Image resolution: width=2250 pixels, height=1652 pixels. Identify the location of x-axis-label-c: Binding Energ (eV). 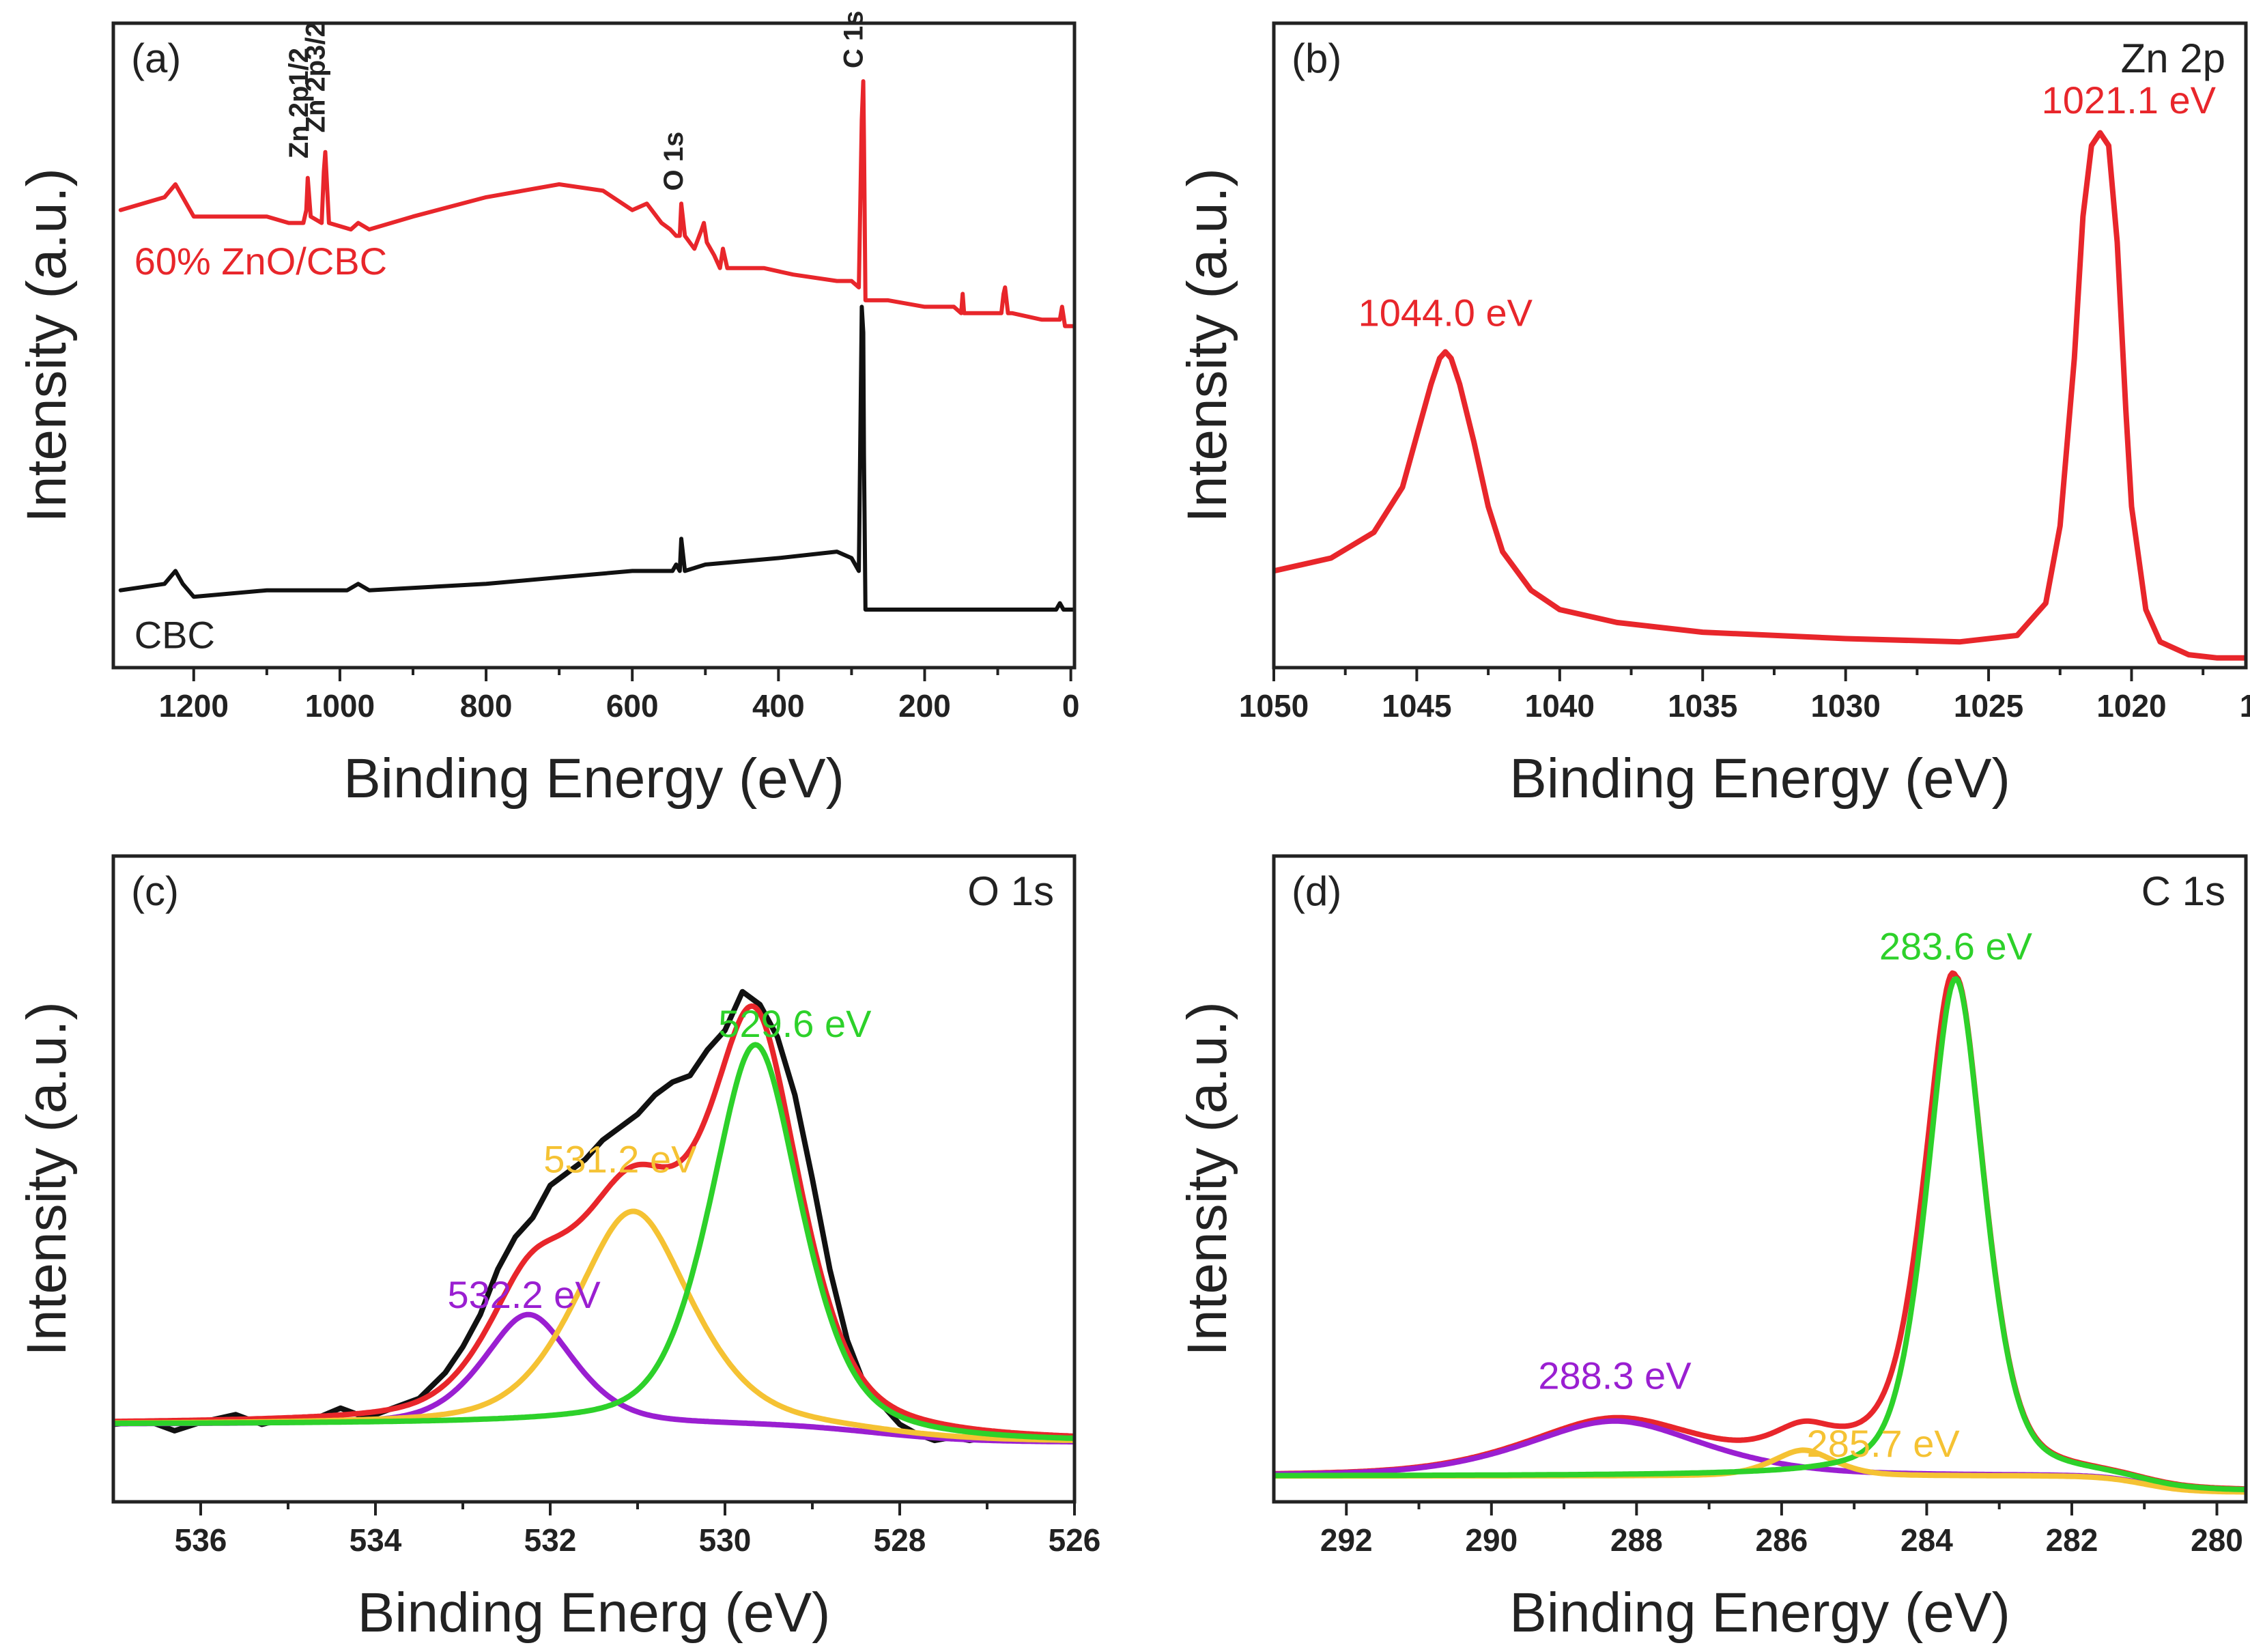
(594, 1613).